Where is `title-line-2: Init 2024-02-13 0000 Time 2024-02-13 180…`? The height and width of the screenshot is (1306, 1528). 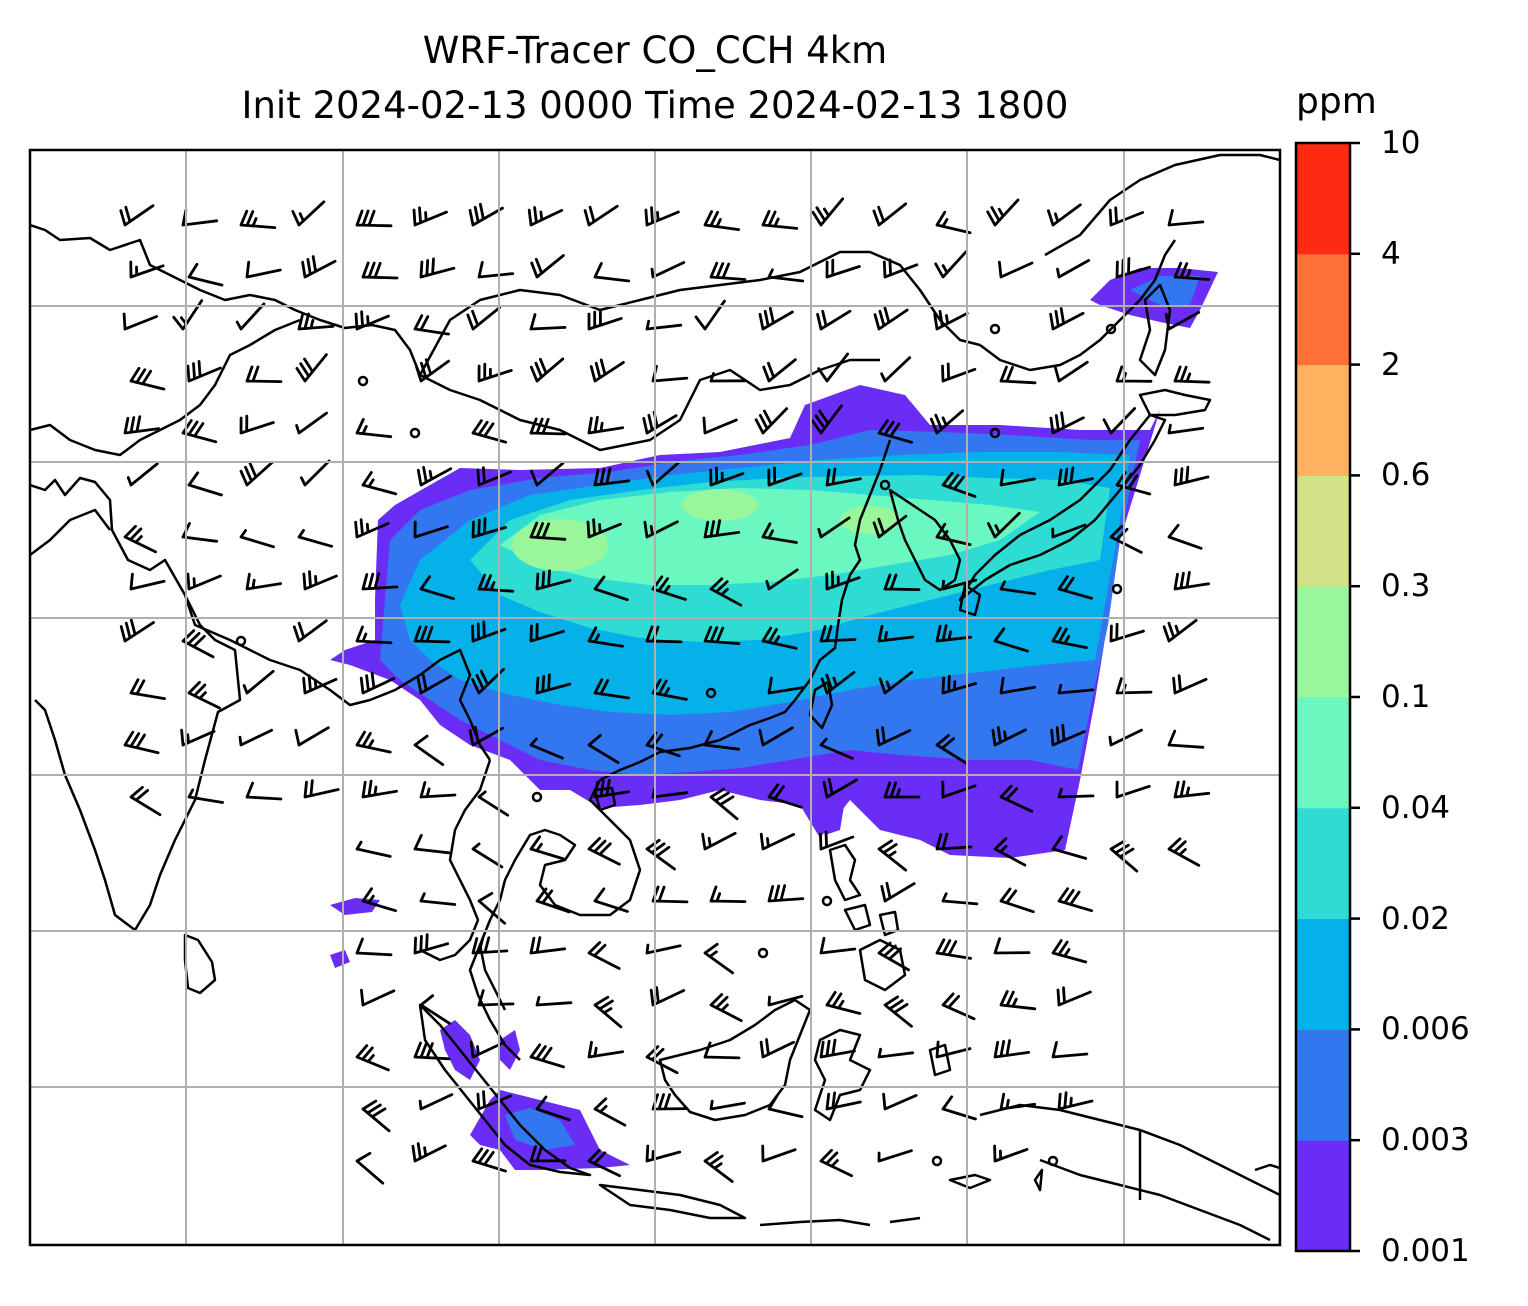 title-line-2: Init 2024-02-13 0000 Time 2024-02-13 180… is located at coordinates (655, 105).